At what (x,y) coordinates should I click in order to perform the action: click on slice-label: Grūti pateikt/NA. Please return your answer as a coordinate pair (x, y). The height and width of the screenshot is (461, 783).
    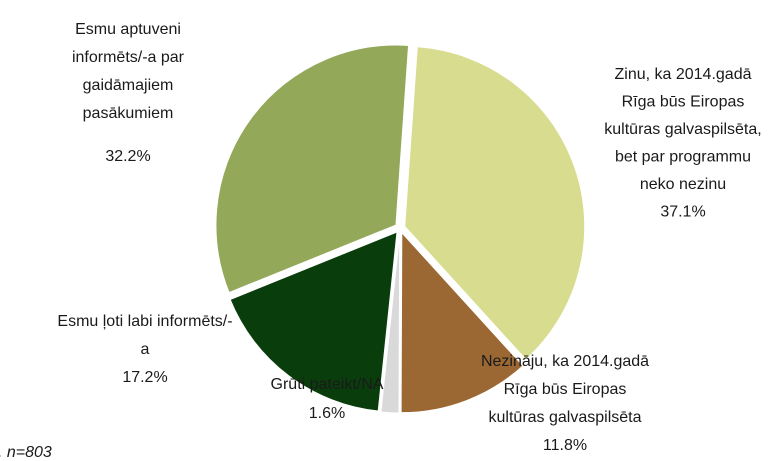
    Looking at the image, I should click on (327, 384).